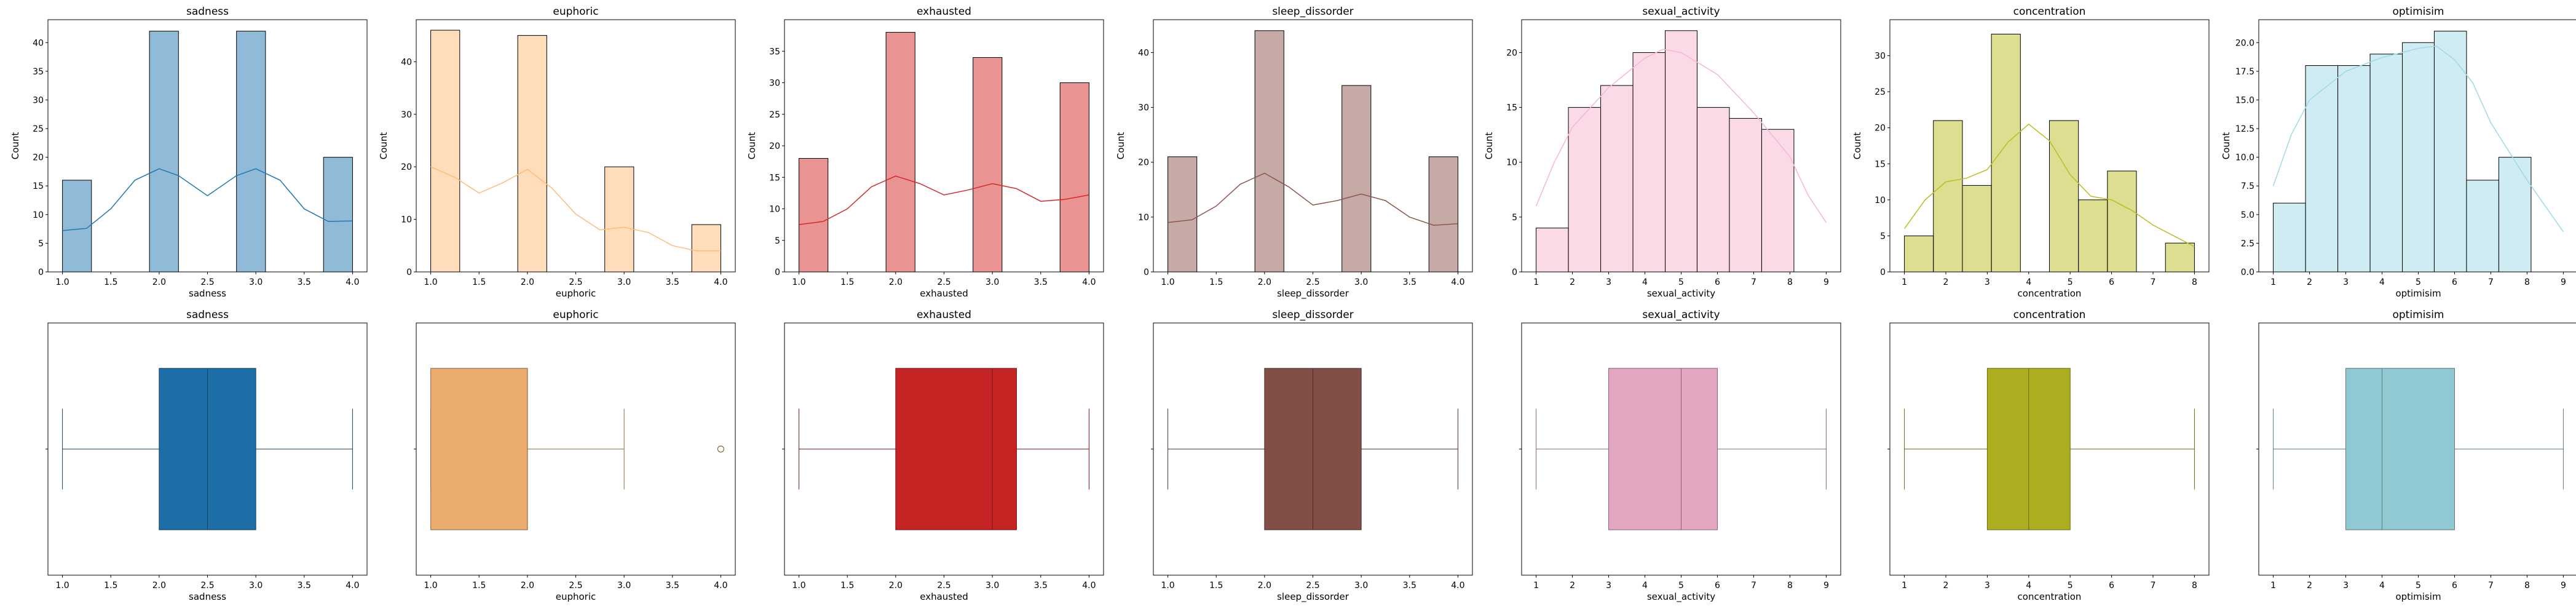  I want to click on y-tick-label: 15, so click(38, 186).